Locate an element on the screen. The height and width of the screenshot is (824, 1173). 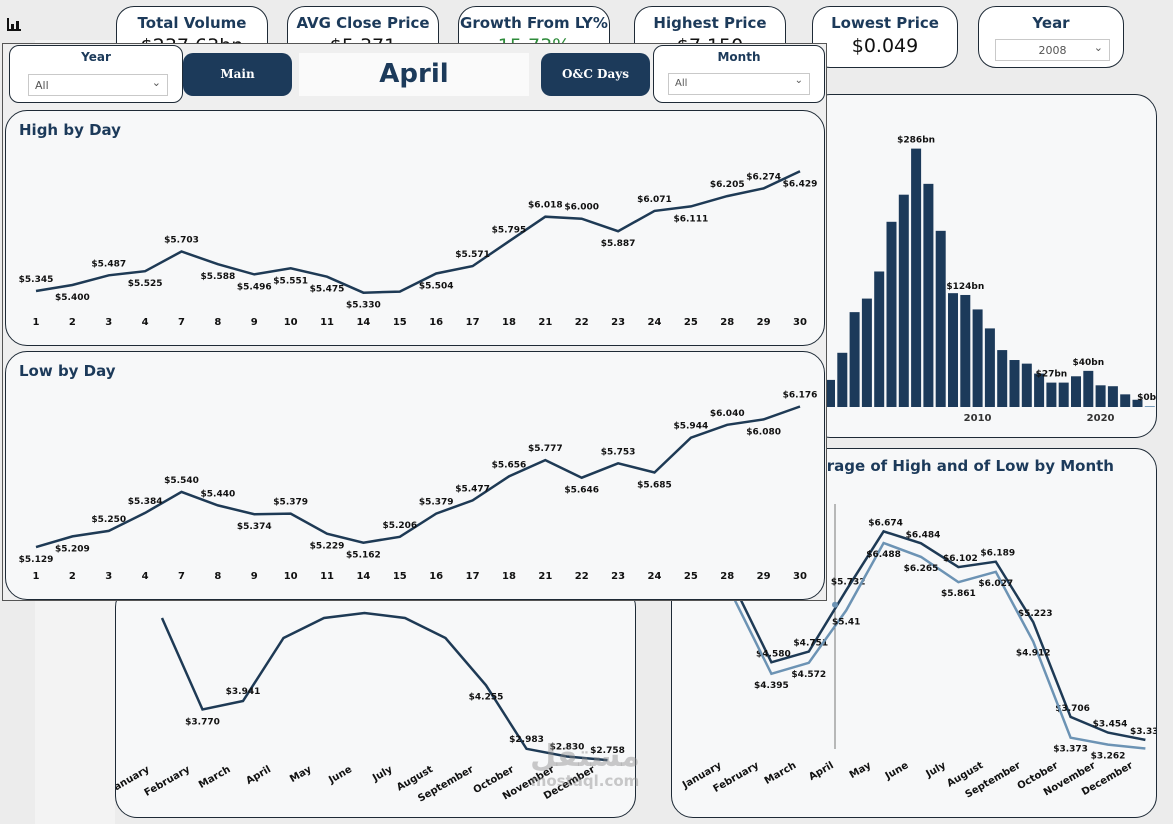
kpi-title: Total Volume is located at coordinates (192, 23).